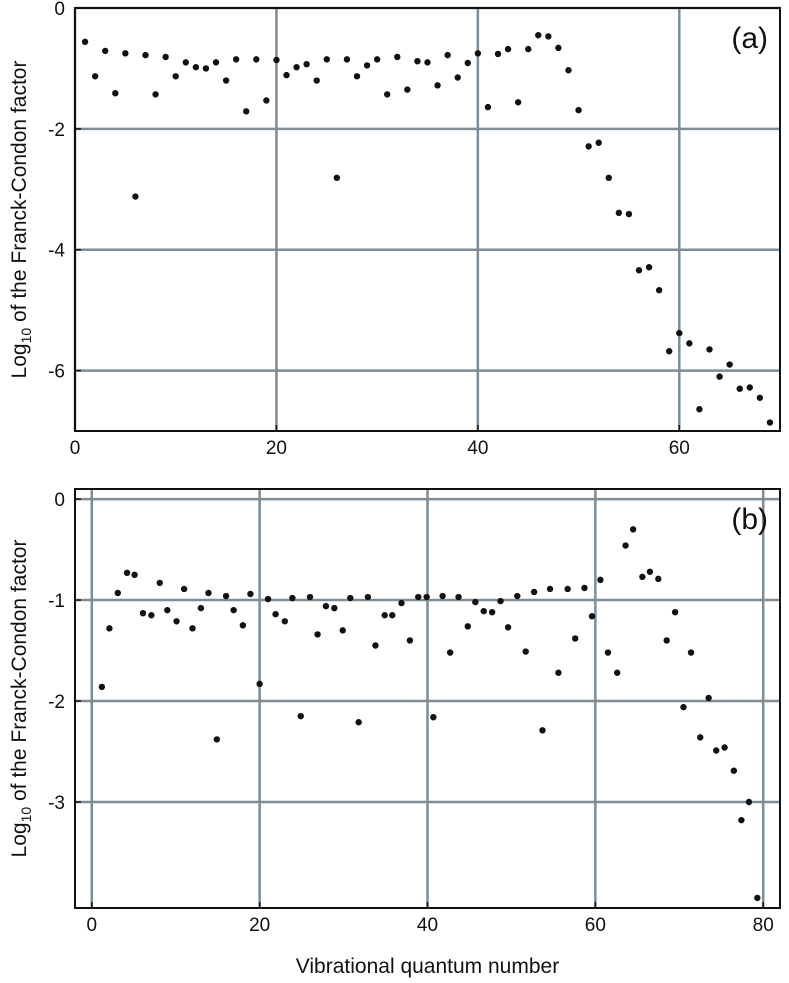 The width and height of the screenshot is (789, 983). What do you see at coordinates (56, 130) in the screenshot?
I see `y-tick-label: -2` at bounding box center [56, 130].